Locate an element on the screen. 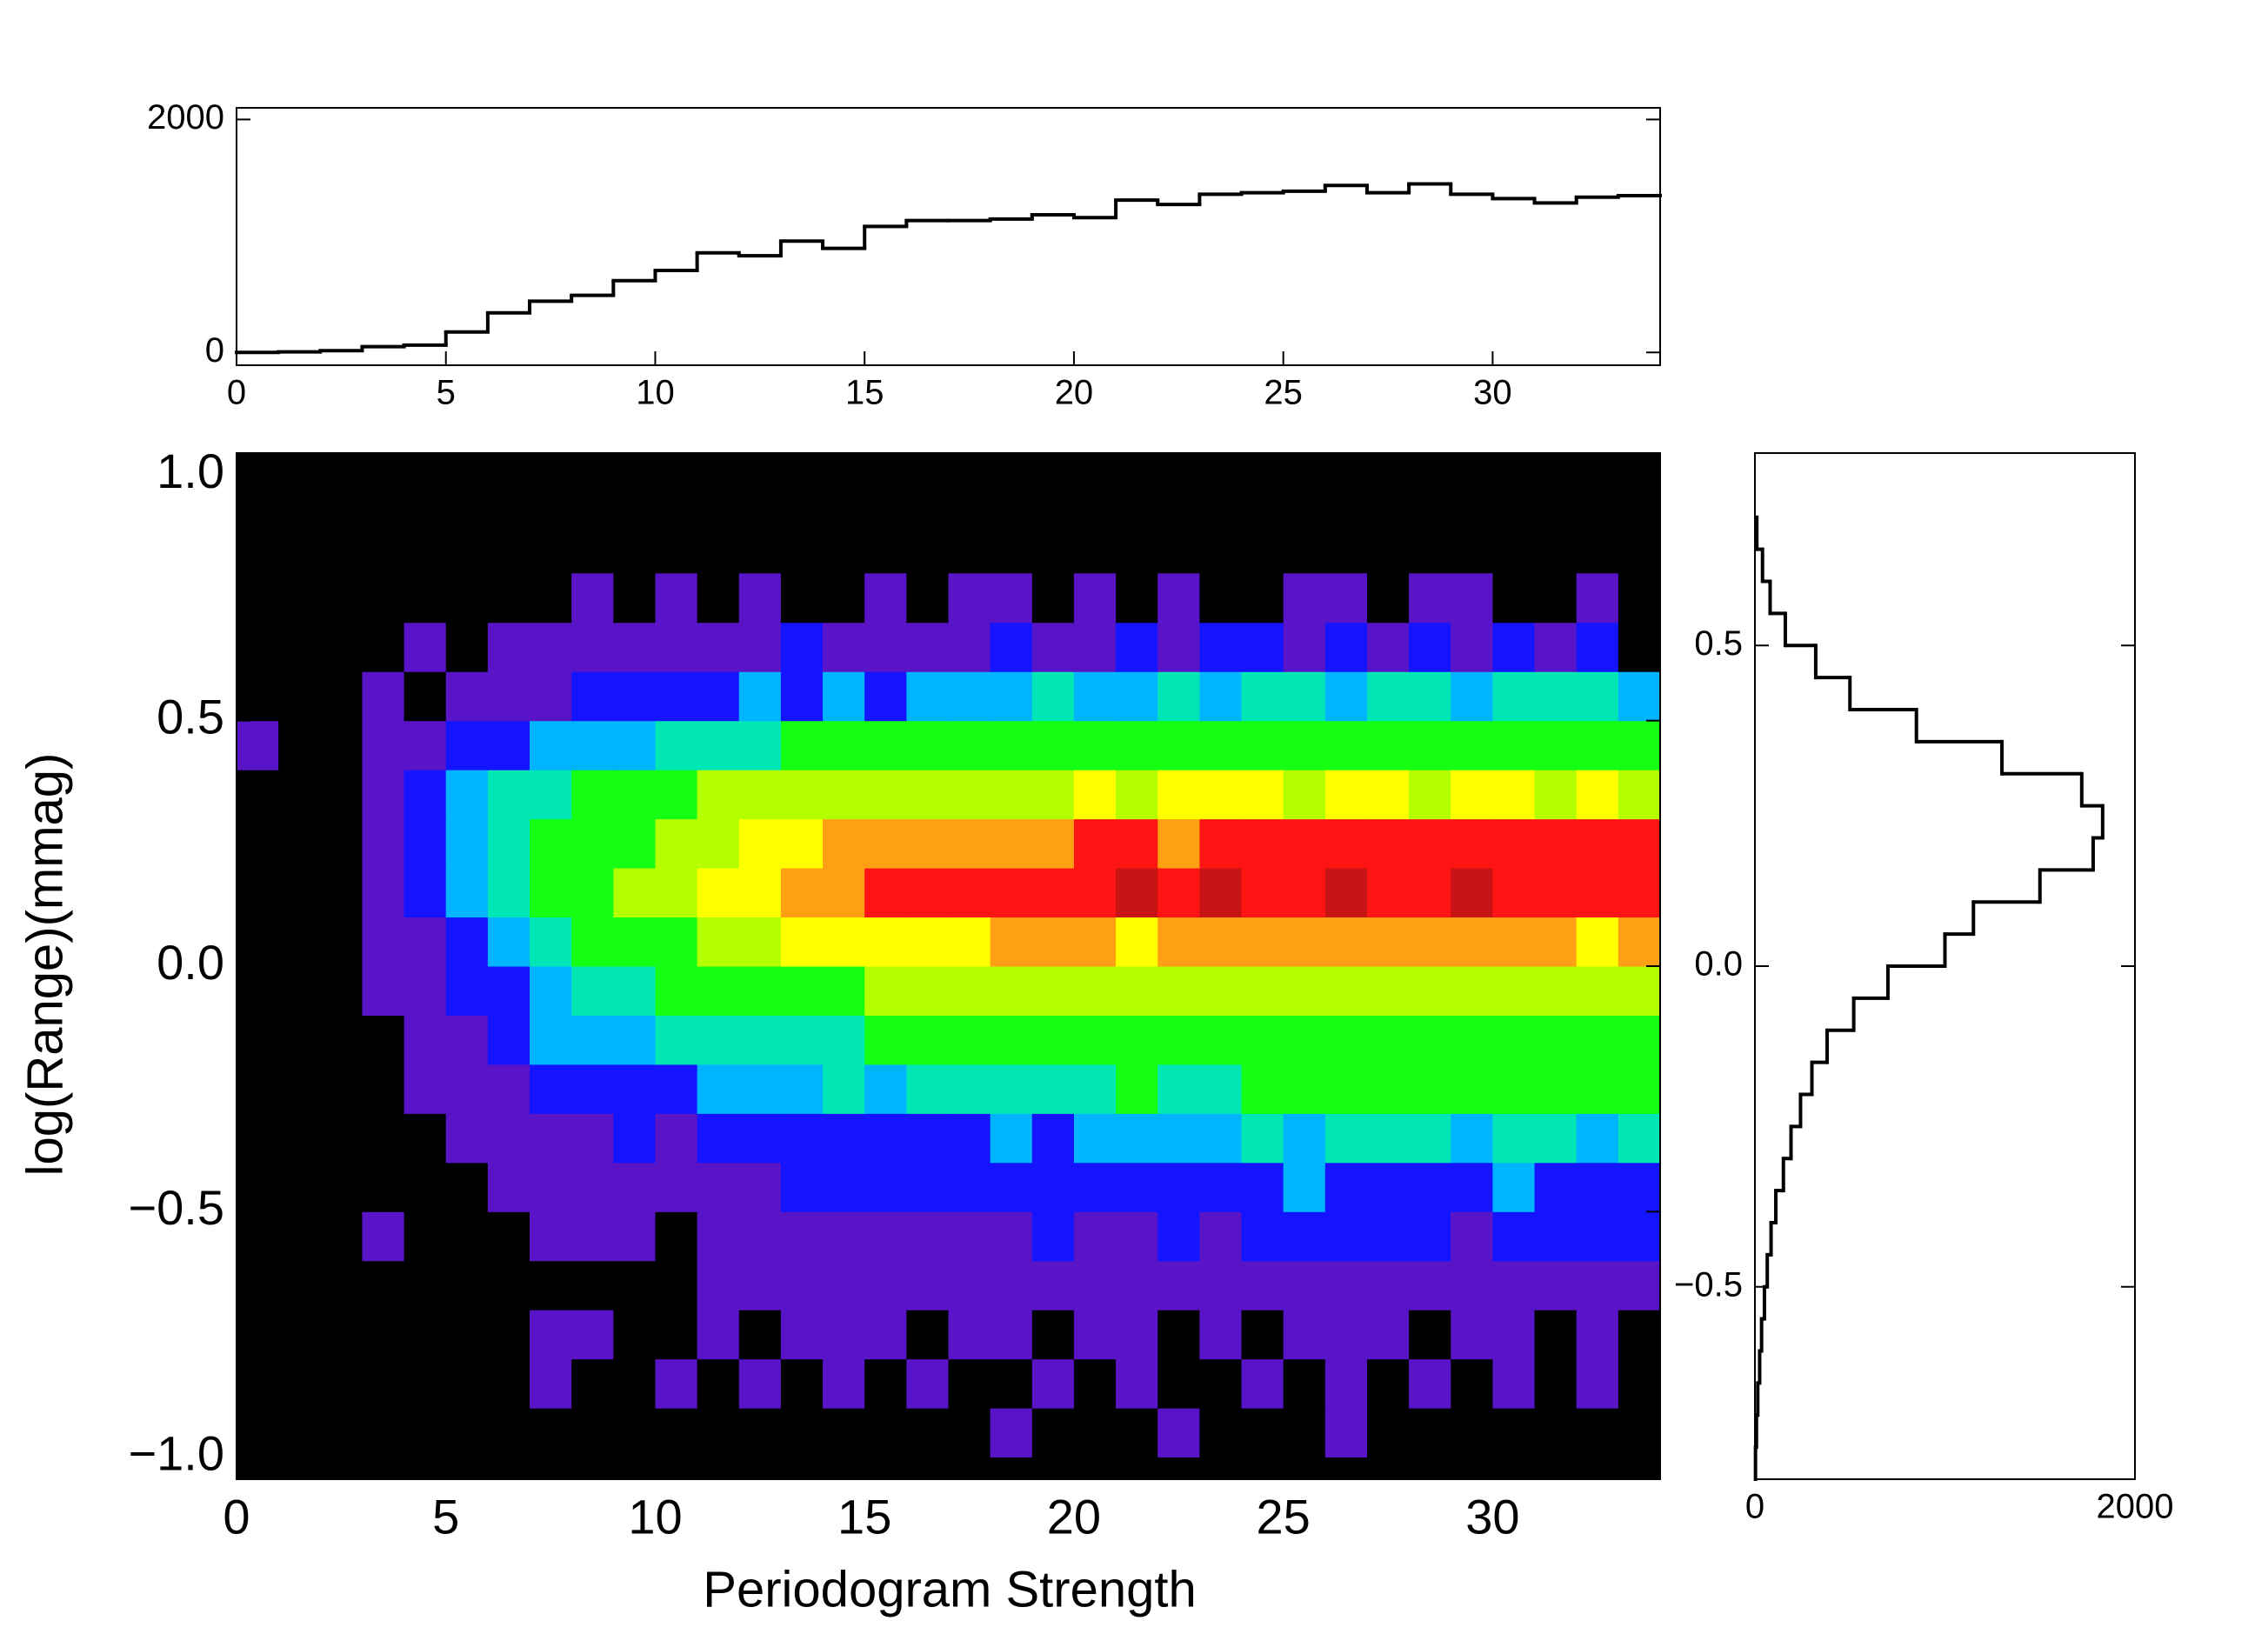 The width and height of the screenshot is (2268, 1634). y-axis-title: log(Range)(mmag) is located at coordinates (45, 965).